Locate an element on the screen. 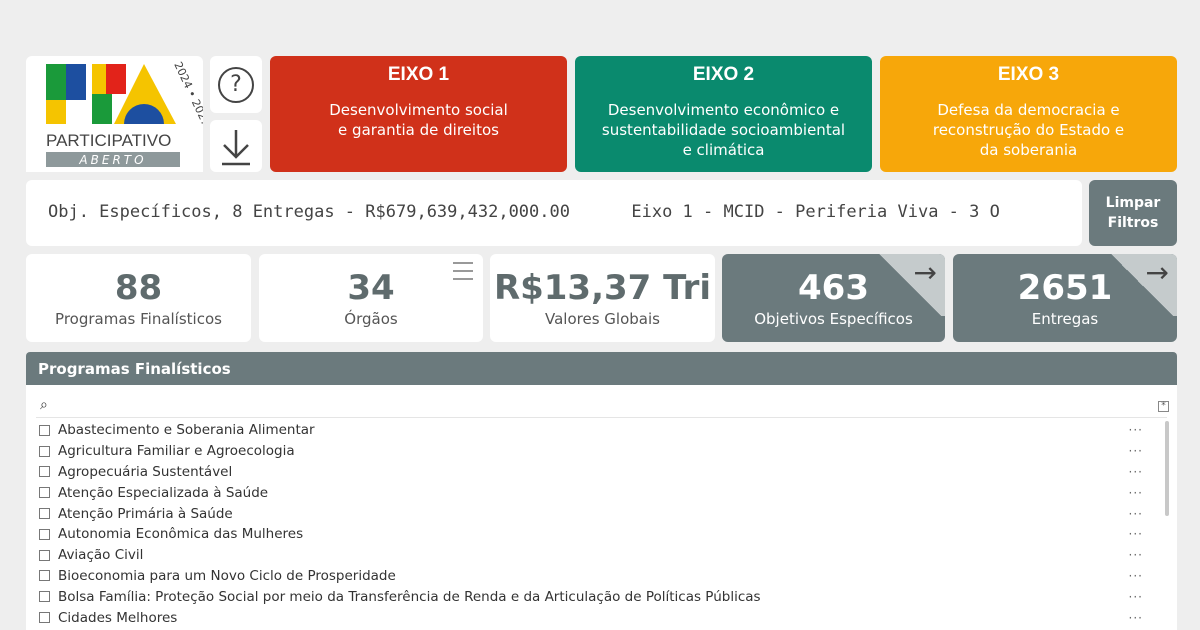 This screenshot has height=630, width=1200. help-button: ? is located at coordinates (236, 84).